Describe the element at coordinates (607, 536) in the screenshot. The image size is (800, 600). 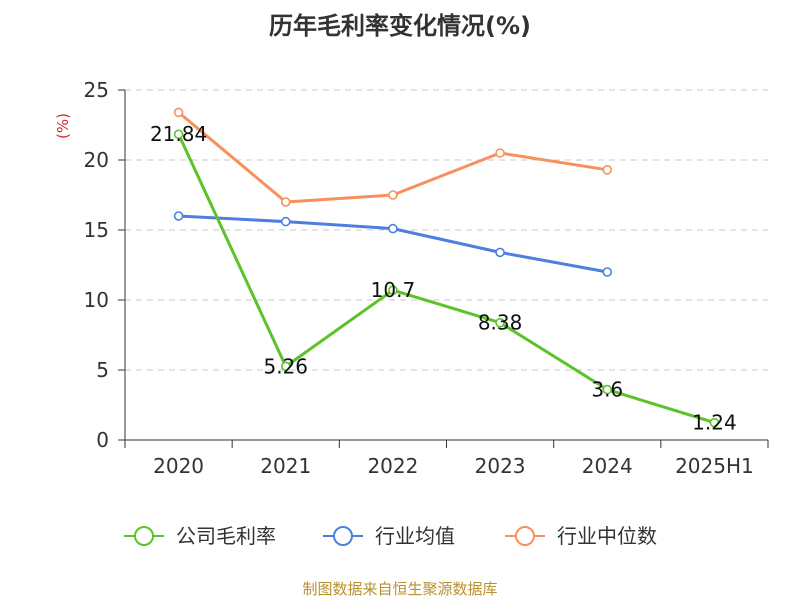
I see `legend-label: 行业中位数` at that location.